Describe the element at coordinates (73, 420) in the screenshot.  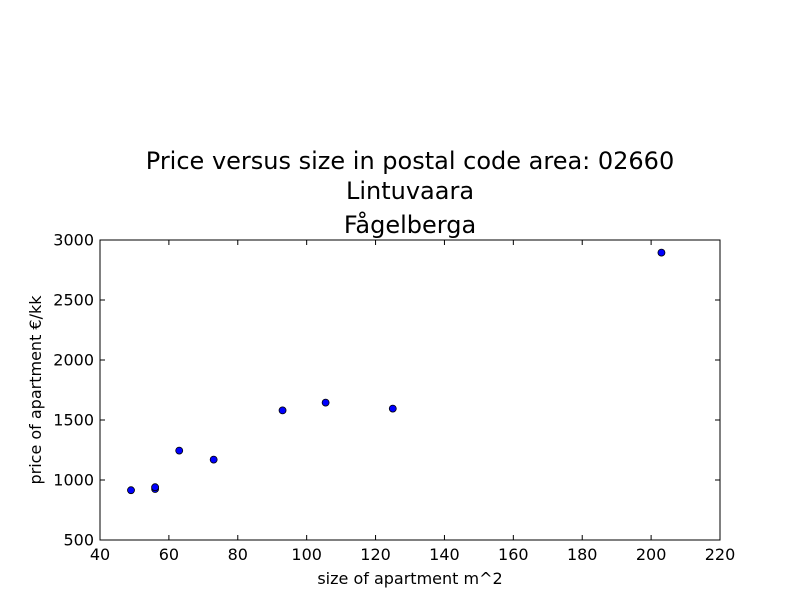
I see `y-tick-label: 1500` at that location.